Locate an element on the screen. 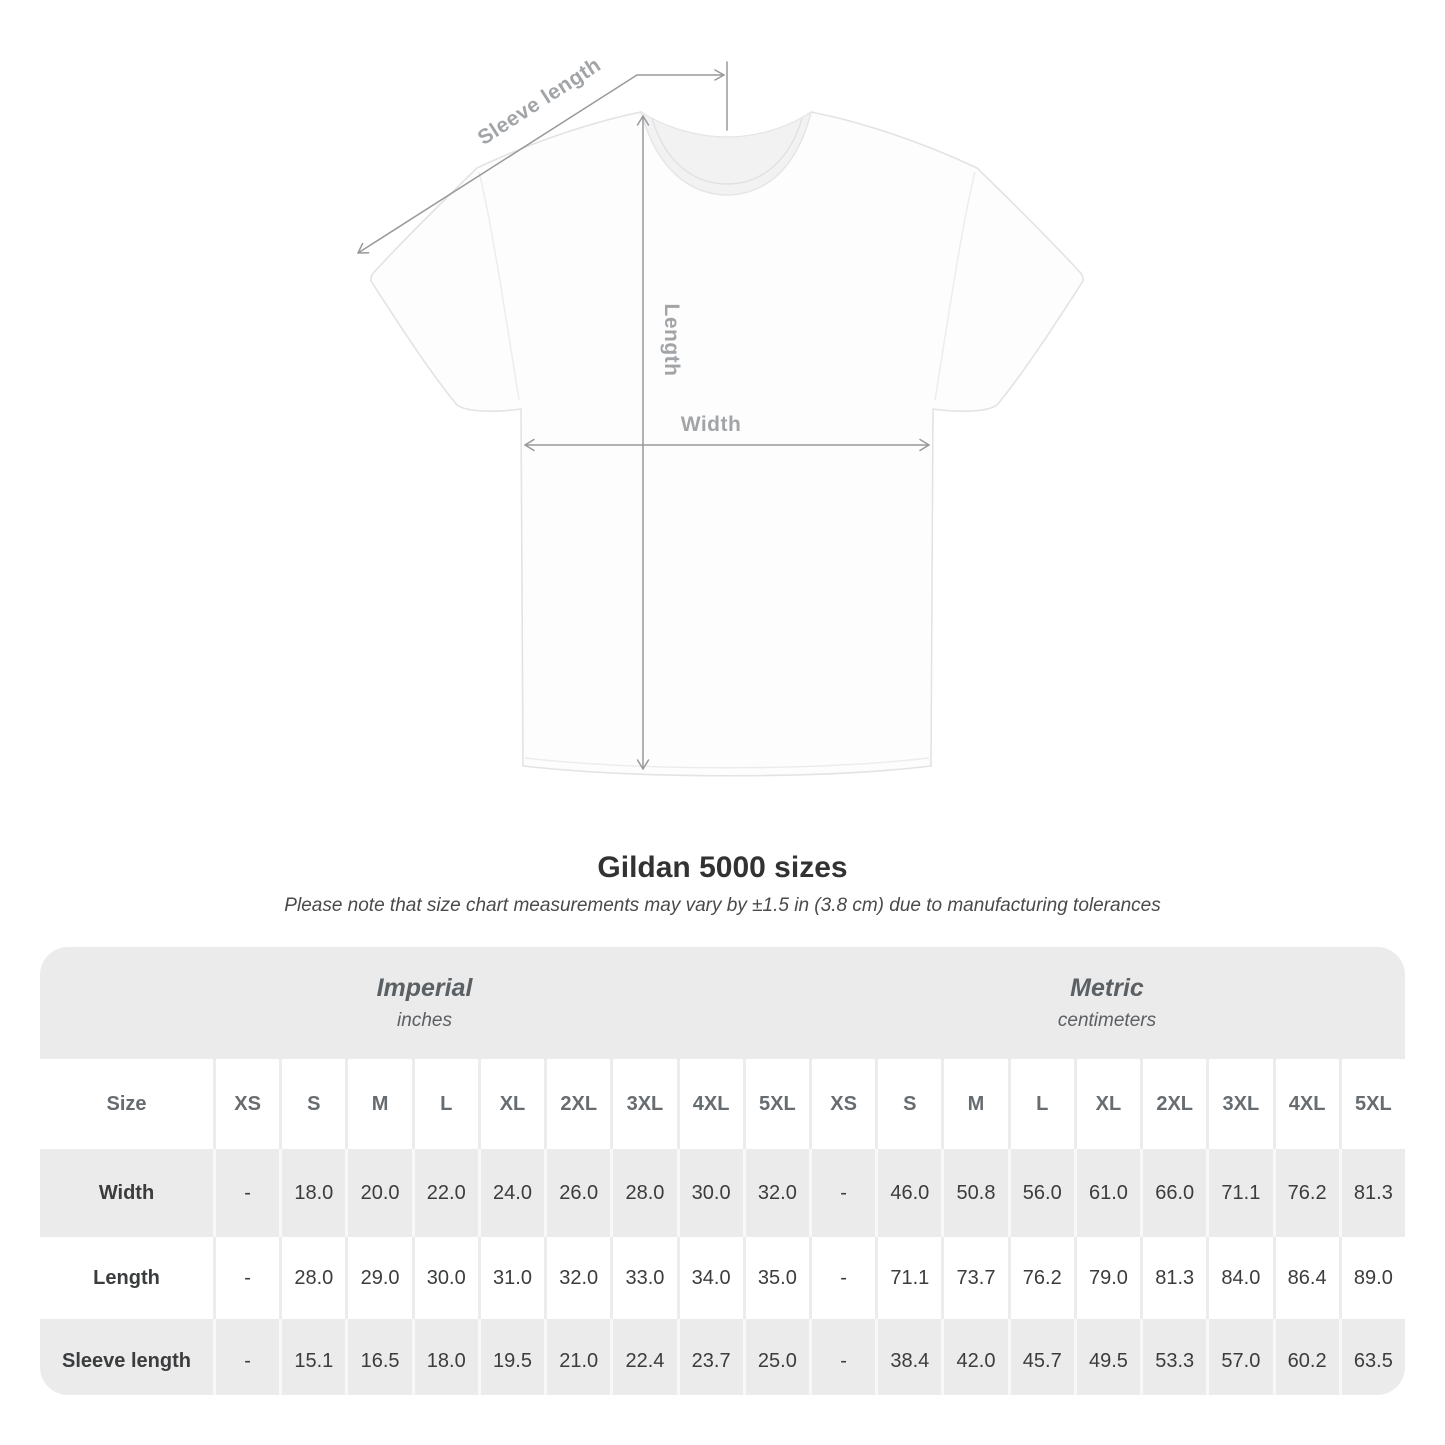 The width and height of the screenshot is (1445, 1445). table-cell: 76.2 is located at coordinates (1040, 1278).